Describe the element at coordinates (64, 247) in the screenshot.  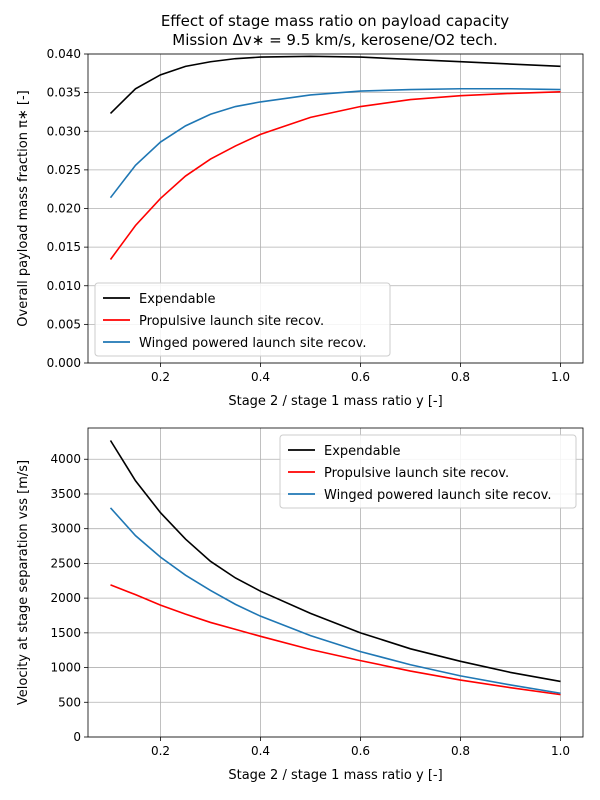
I see `y-tick-label: 0.015` at that location.